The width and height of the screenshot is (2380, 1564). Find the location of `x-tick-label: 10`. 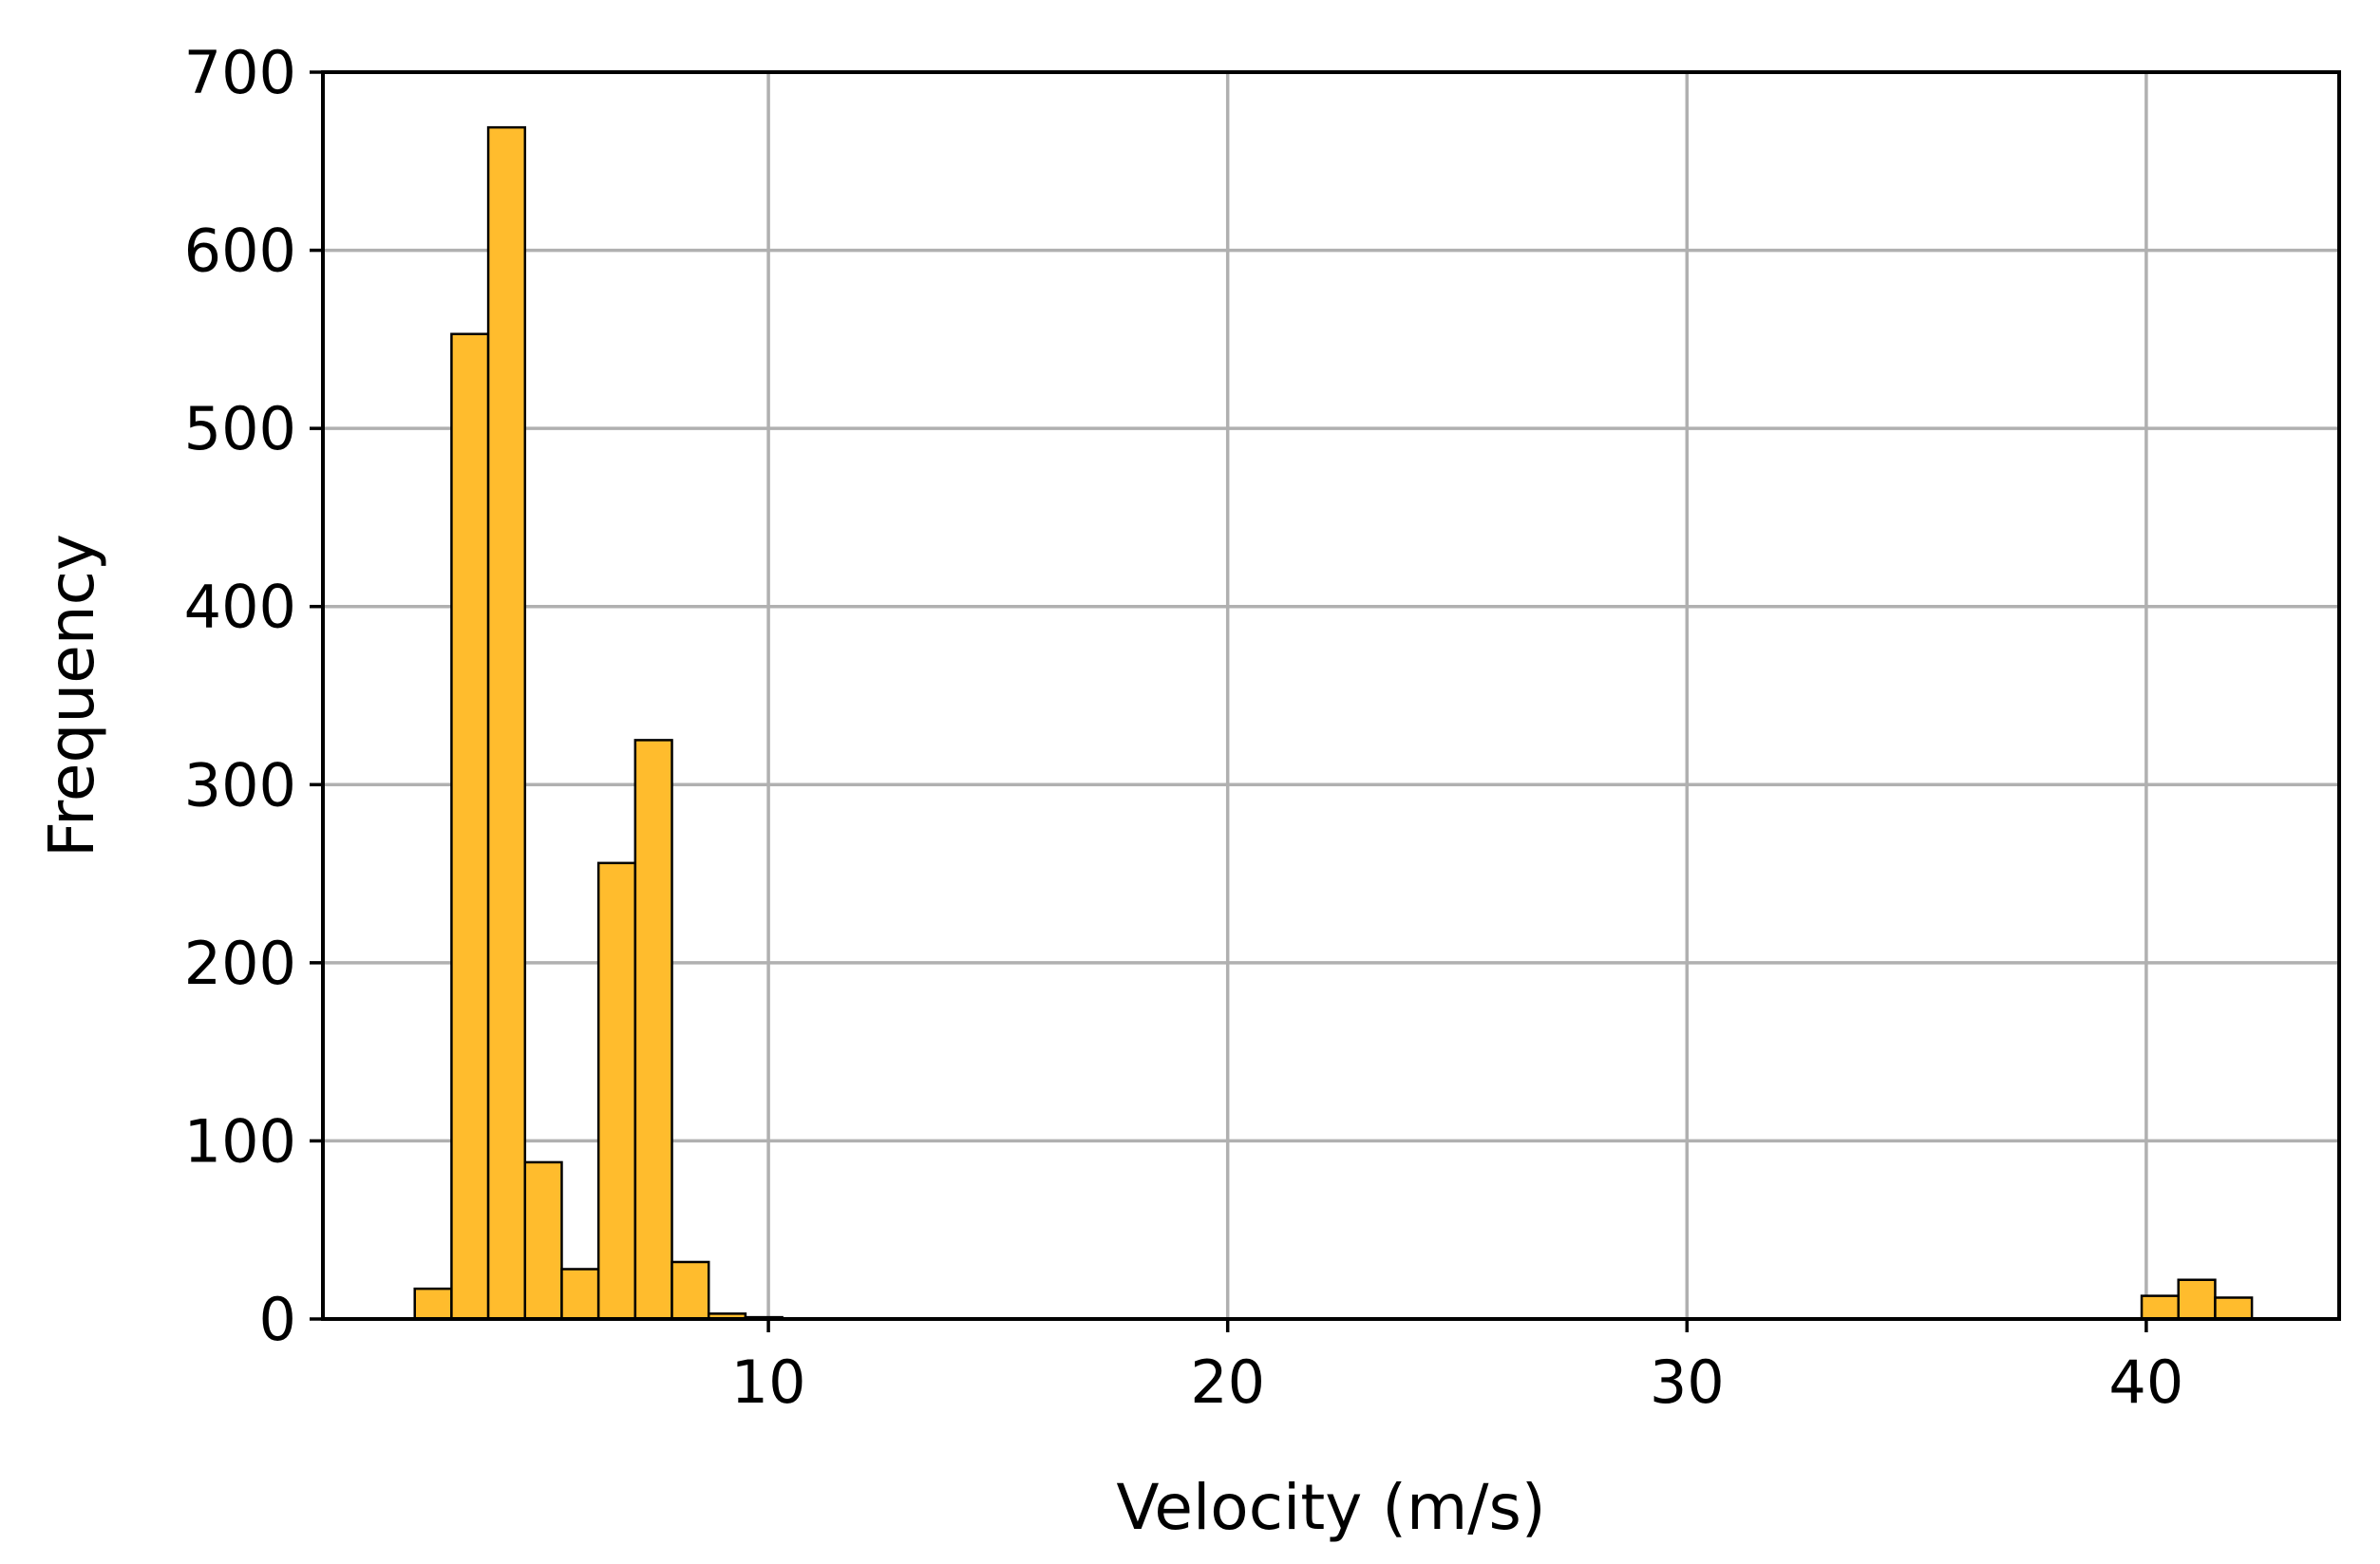

x-tick-label: 10 is located at coordinates (768, 1382).